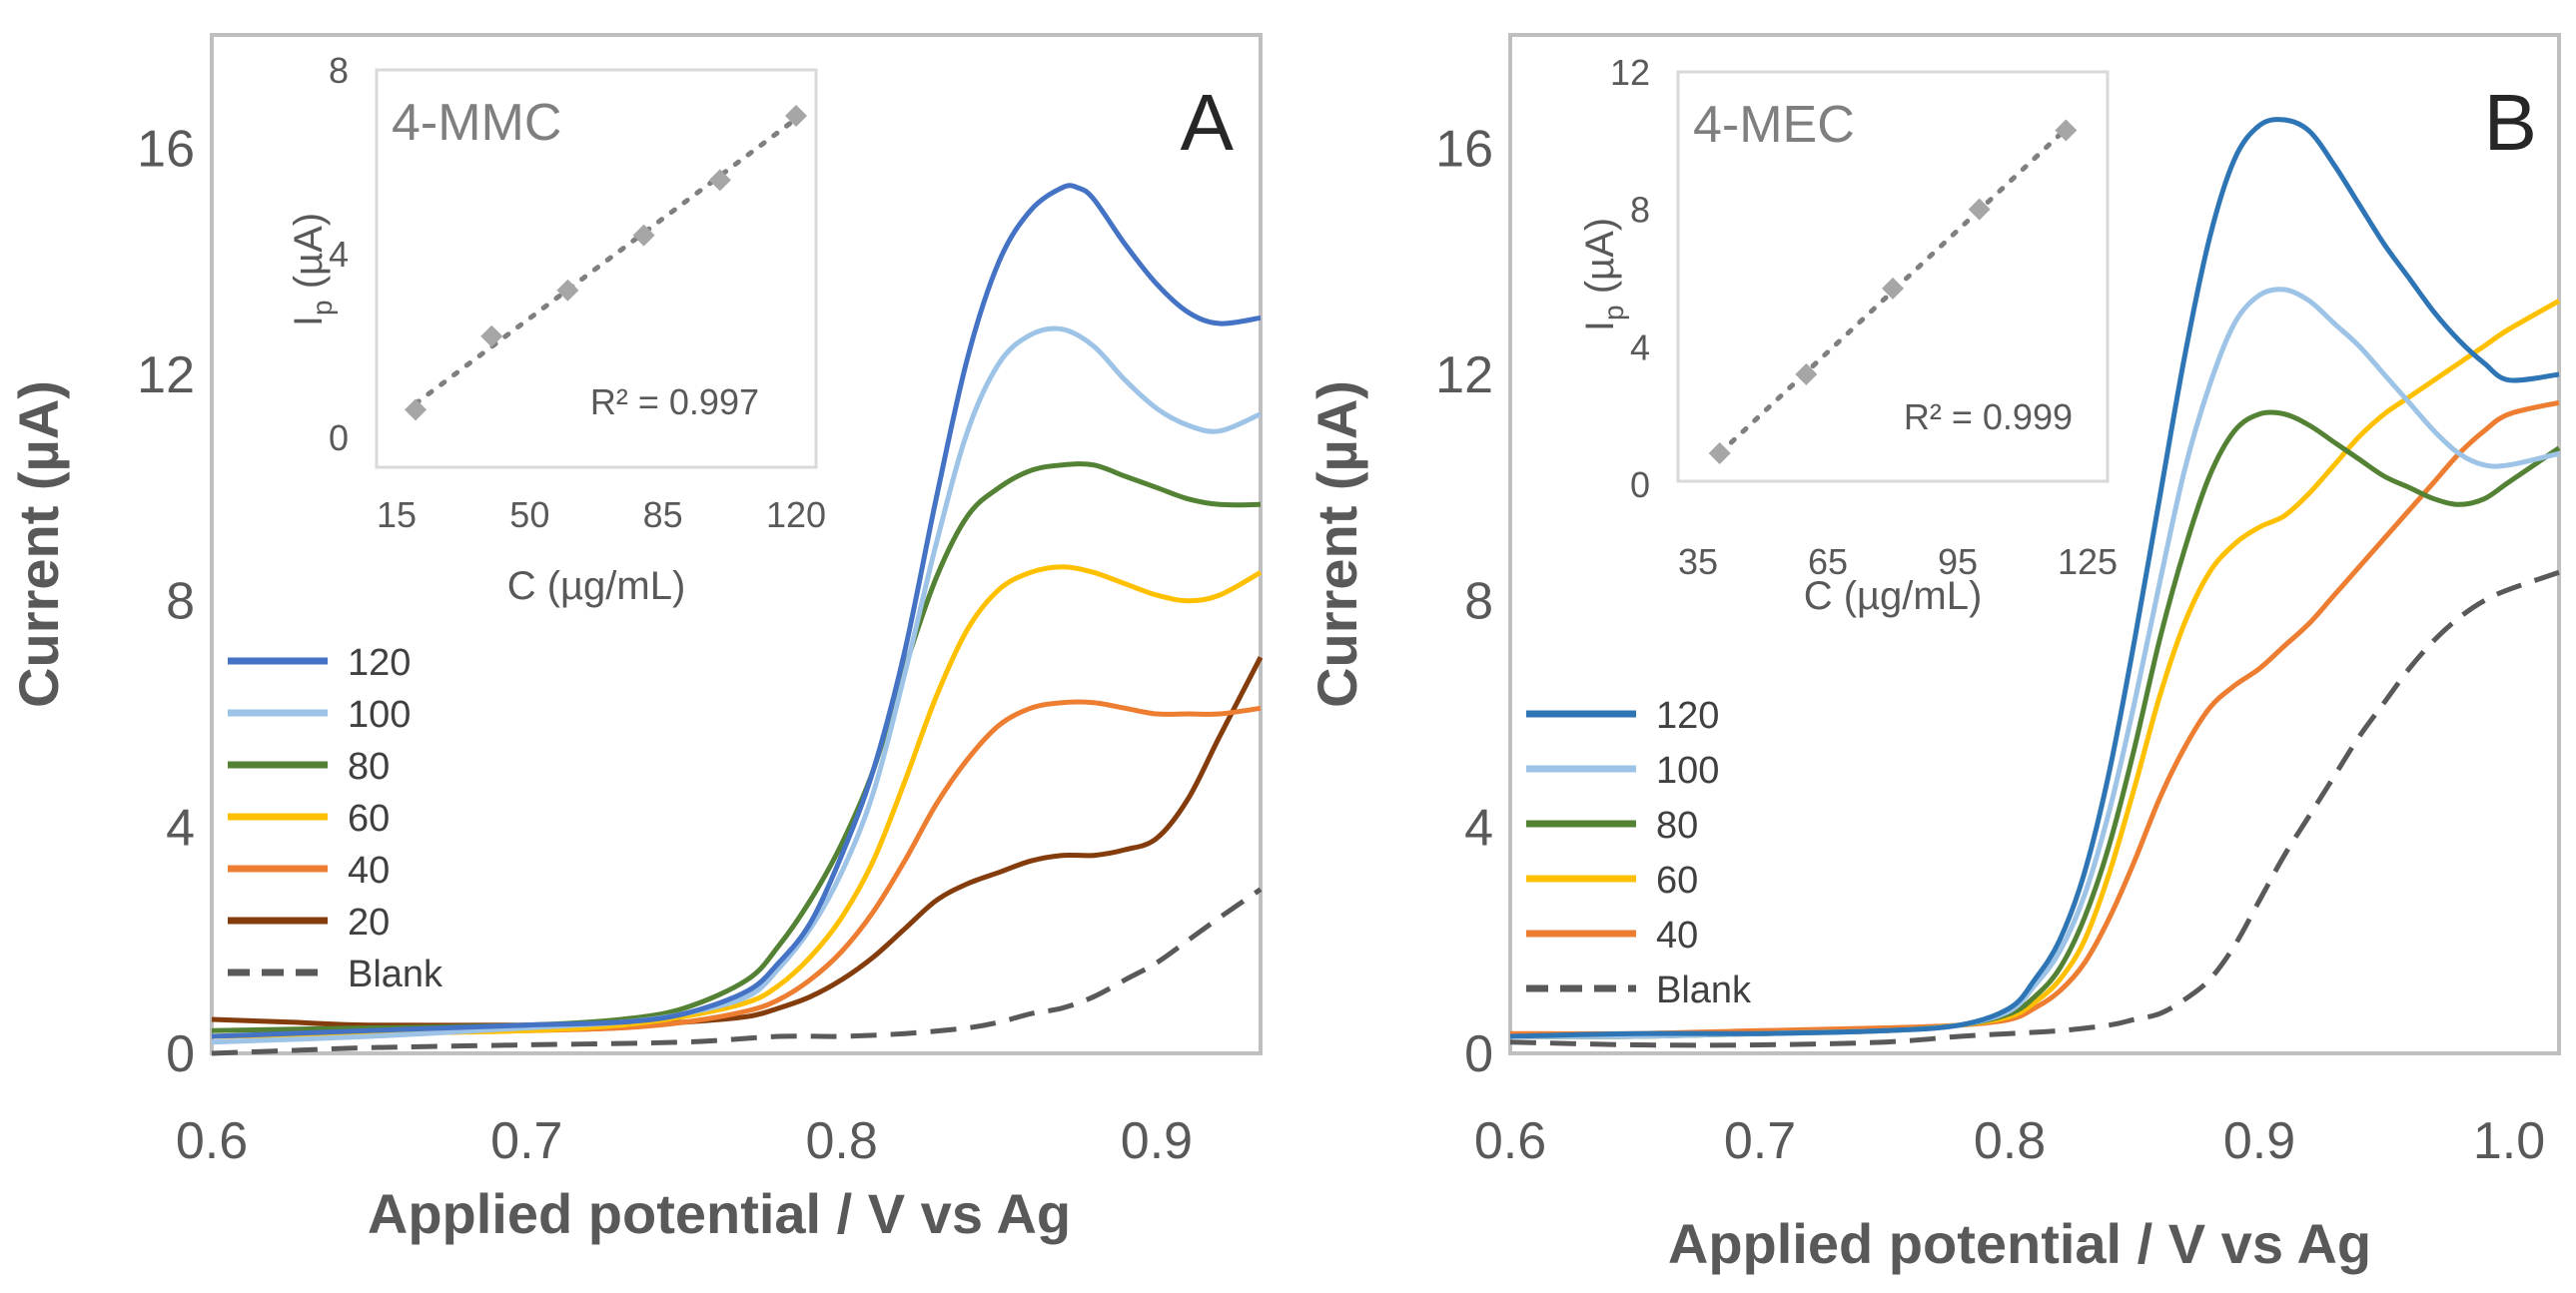 Image resolution: width=2576 pixels, height=1293 pixels. What do you see at coordinates (1898, 561) in the screenshot?
I see `panel-b-inset-x-ticks: 35 65 95 125` at bounding box center [1898, 561].